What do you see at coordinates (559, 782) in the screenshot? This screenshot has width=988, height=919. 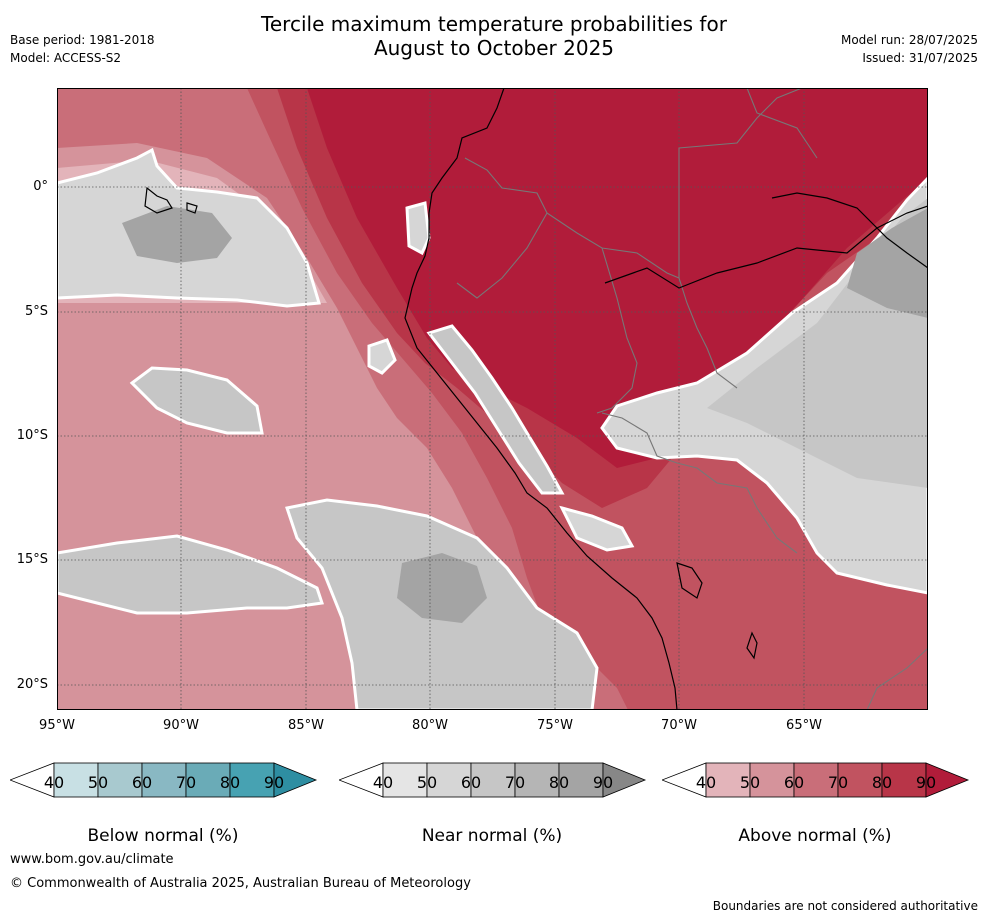 I see `colorbar-near-tick-80: 80` at bounding box center [559, 782].